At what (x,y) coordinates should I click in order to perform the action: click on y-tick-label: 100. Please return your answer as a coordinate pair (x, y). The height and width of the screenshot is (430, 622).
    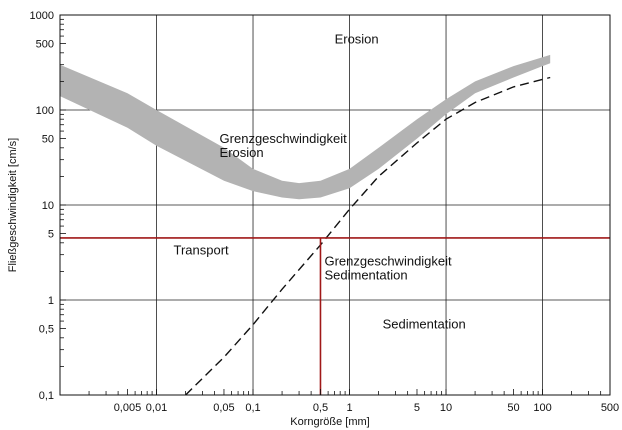
    Looking at the image, I should click on (45, 111).